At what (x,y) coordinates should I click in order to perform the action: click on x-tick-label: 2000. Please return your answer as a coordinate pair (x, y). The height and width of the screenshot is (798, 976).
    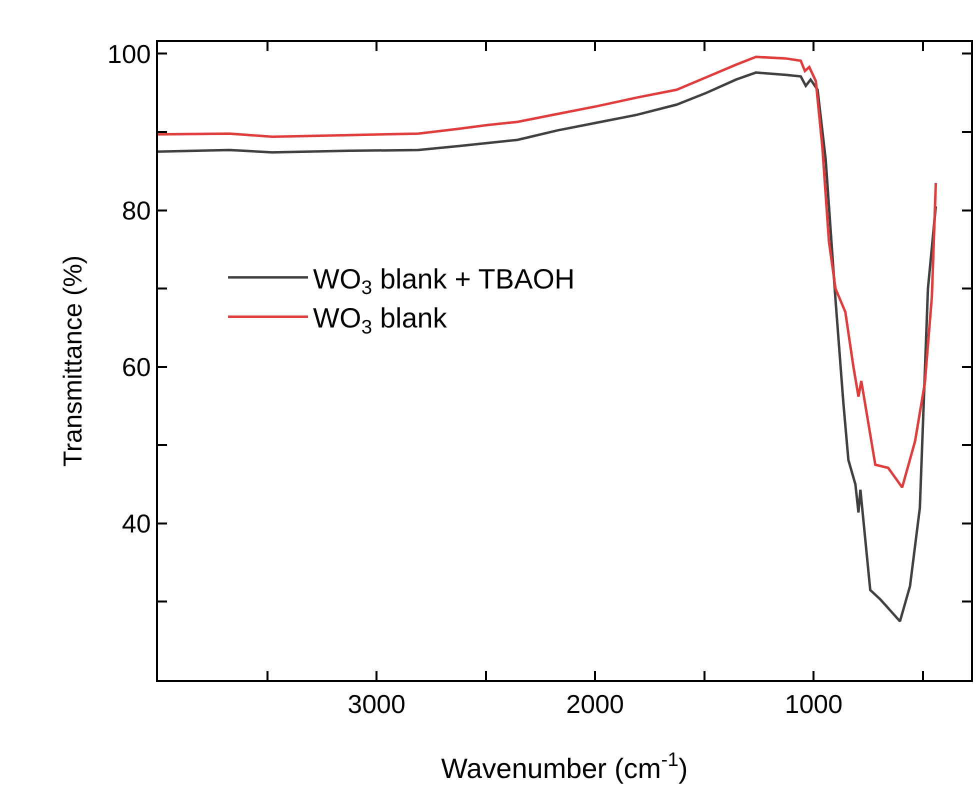
    Looking at the image, I should click on (595, 704).